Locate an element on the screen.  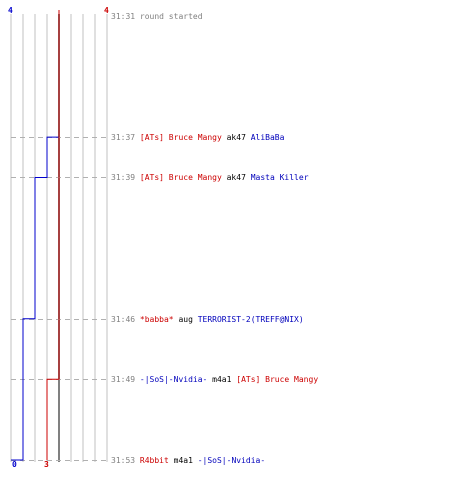
end-score-label-blue: 0 is located at coordinates (14, 464).